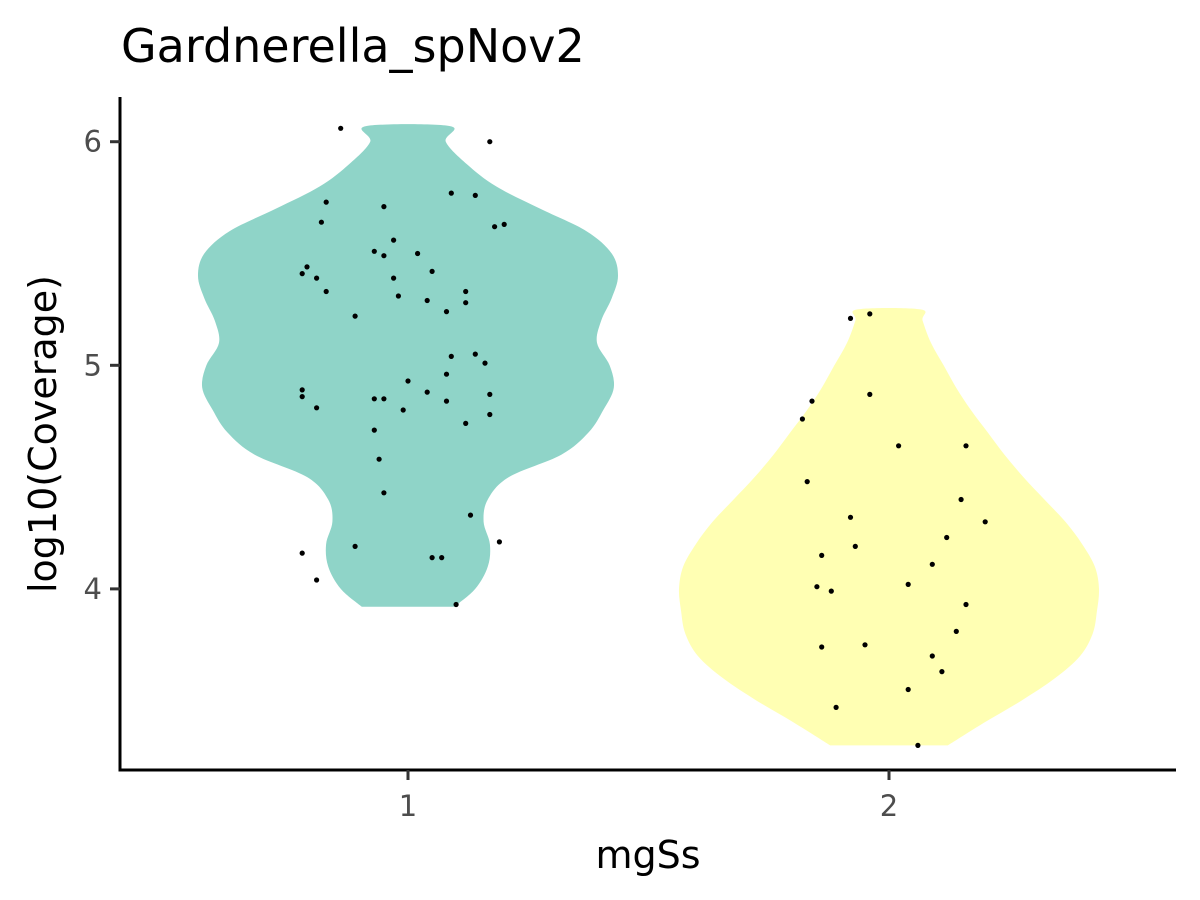 This screenshot has width=1200, height=900. I want to click on y-axis-label: log10(Coverage), so click(43, 434).